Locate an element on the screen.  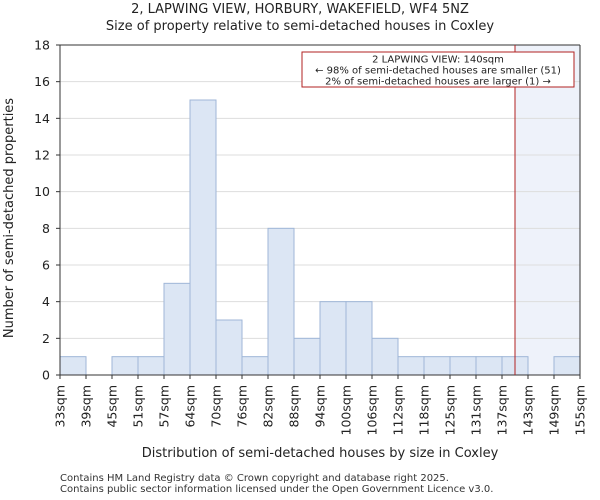
x-tick-label: 94sqm is located at coordinates (320, 406).